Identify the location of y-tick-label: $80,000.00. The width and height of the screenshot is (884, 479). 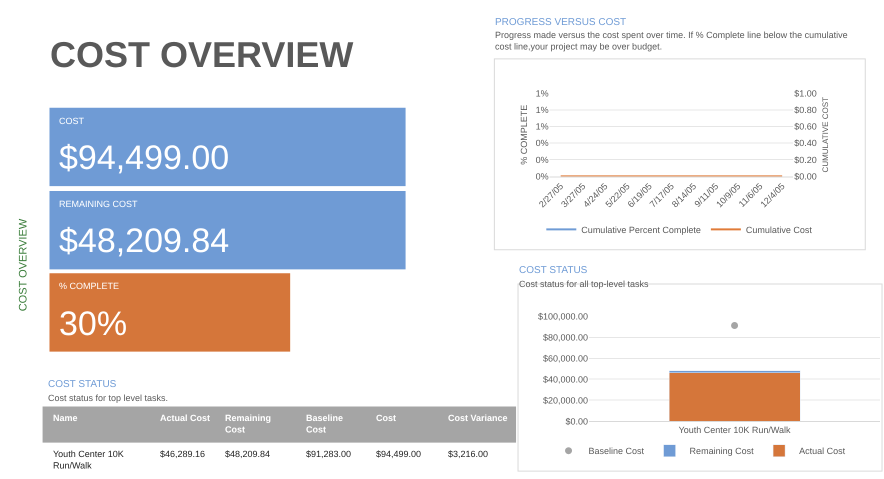
(565, 337).